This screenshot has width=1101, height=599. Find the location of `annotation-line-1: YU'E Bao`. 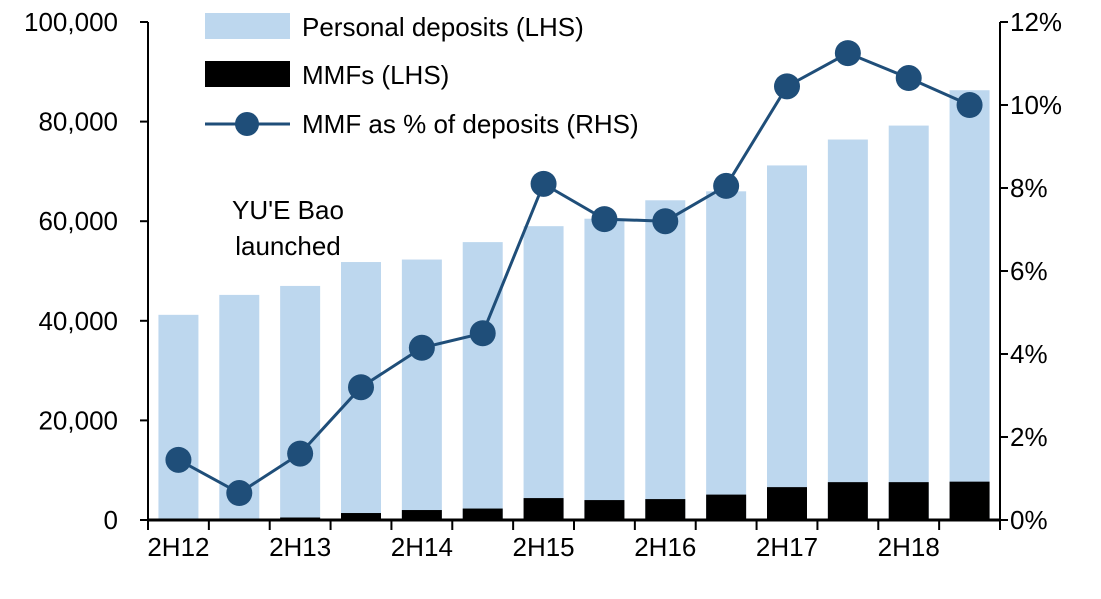

annotation-line-1: YU'E Bao is located at coordinates (288, 210).